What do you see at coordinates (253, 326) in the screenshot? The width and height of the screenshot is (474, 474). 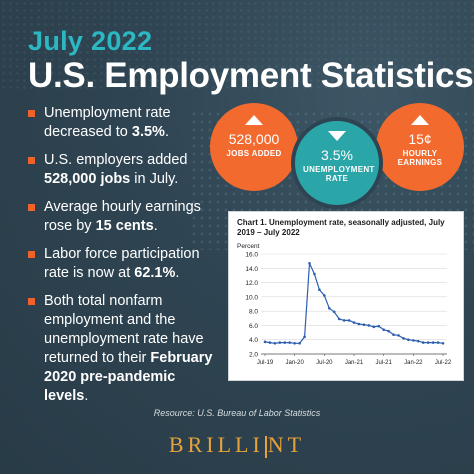 I see `y-tick-label: 6.0` at bounding box center [253, 326].